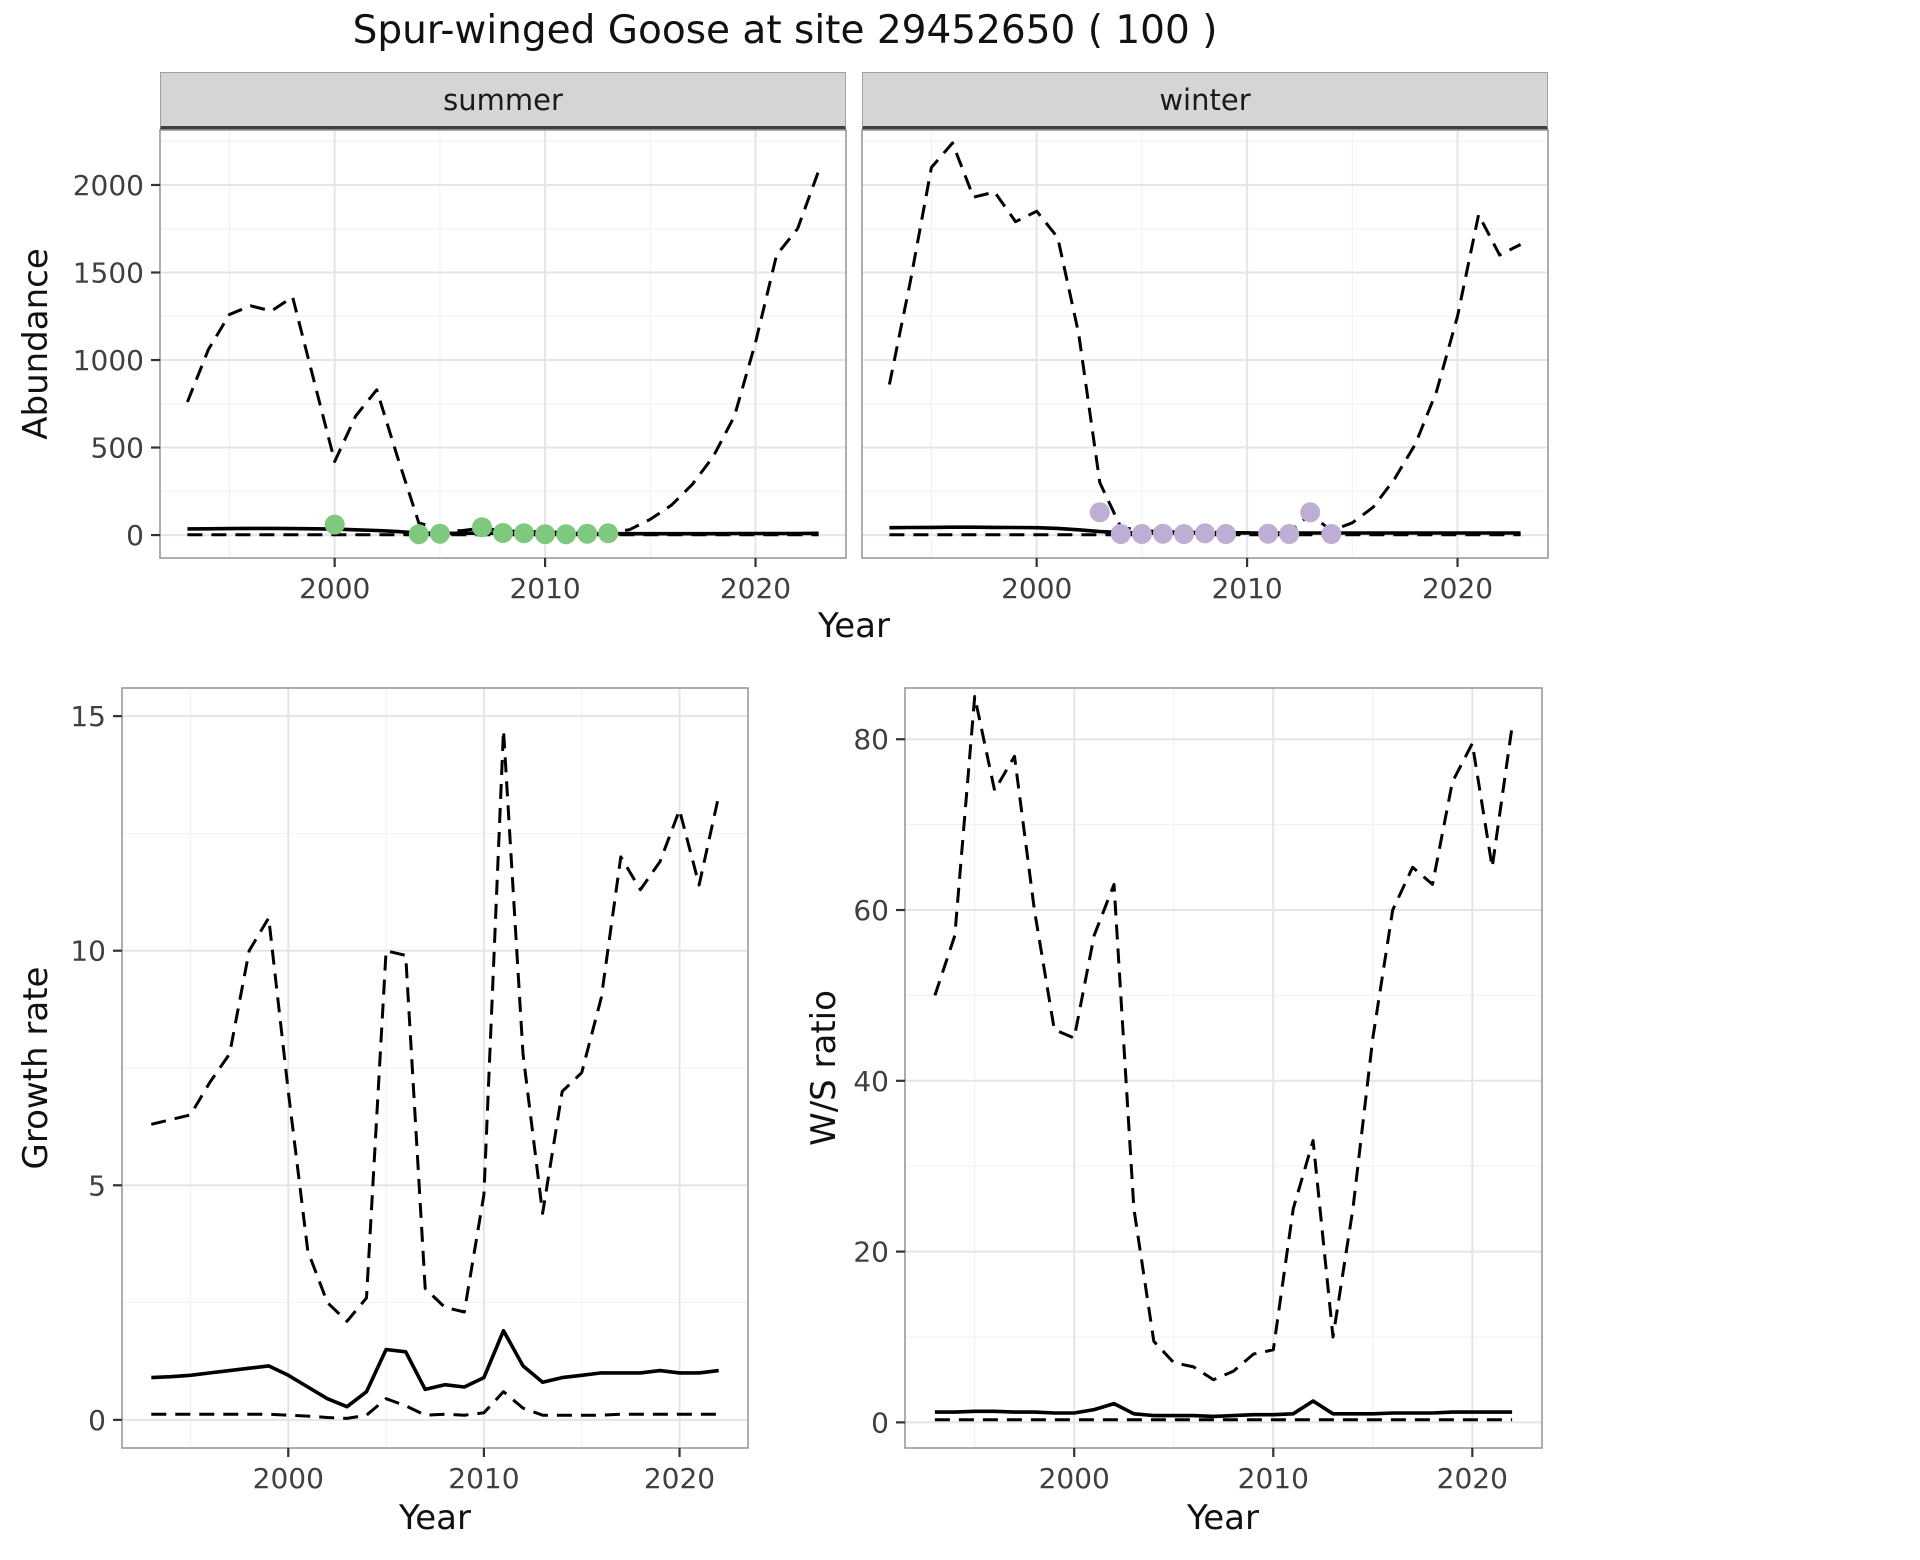  Describe the element at coordinates (1205, 367) in the screenshot. I see `panel-abundance_winter: 2000 2010 2020` at that location.